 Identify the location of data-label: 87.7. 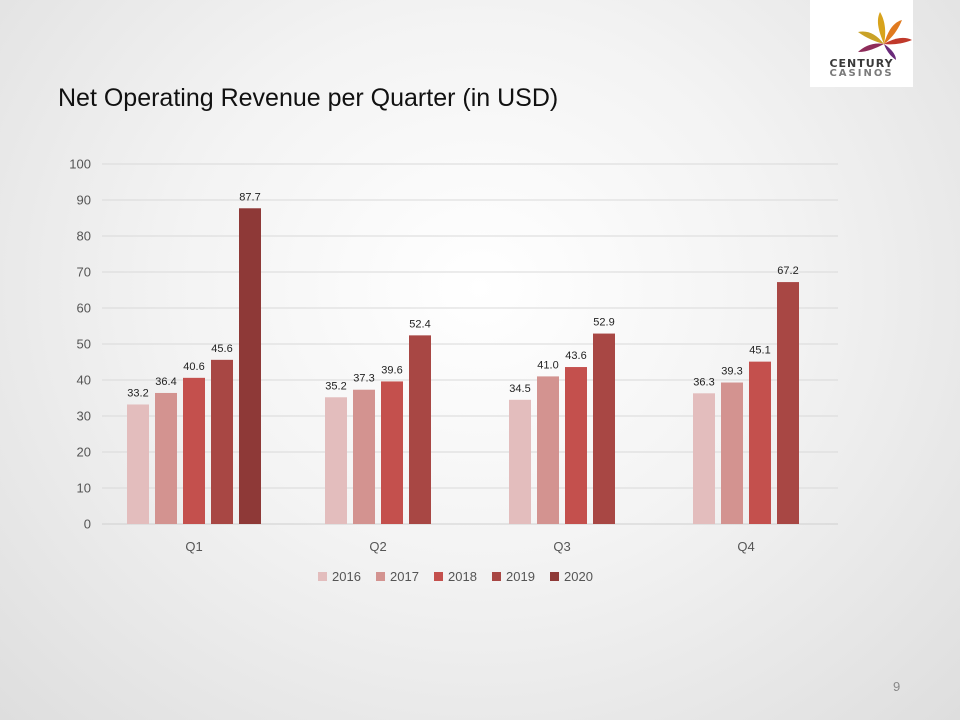
(249, 197).